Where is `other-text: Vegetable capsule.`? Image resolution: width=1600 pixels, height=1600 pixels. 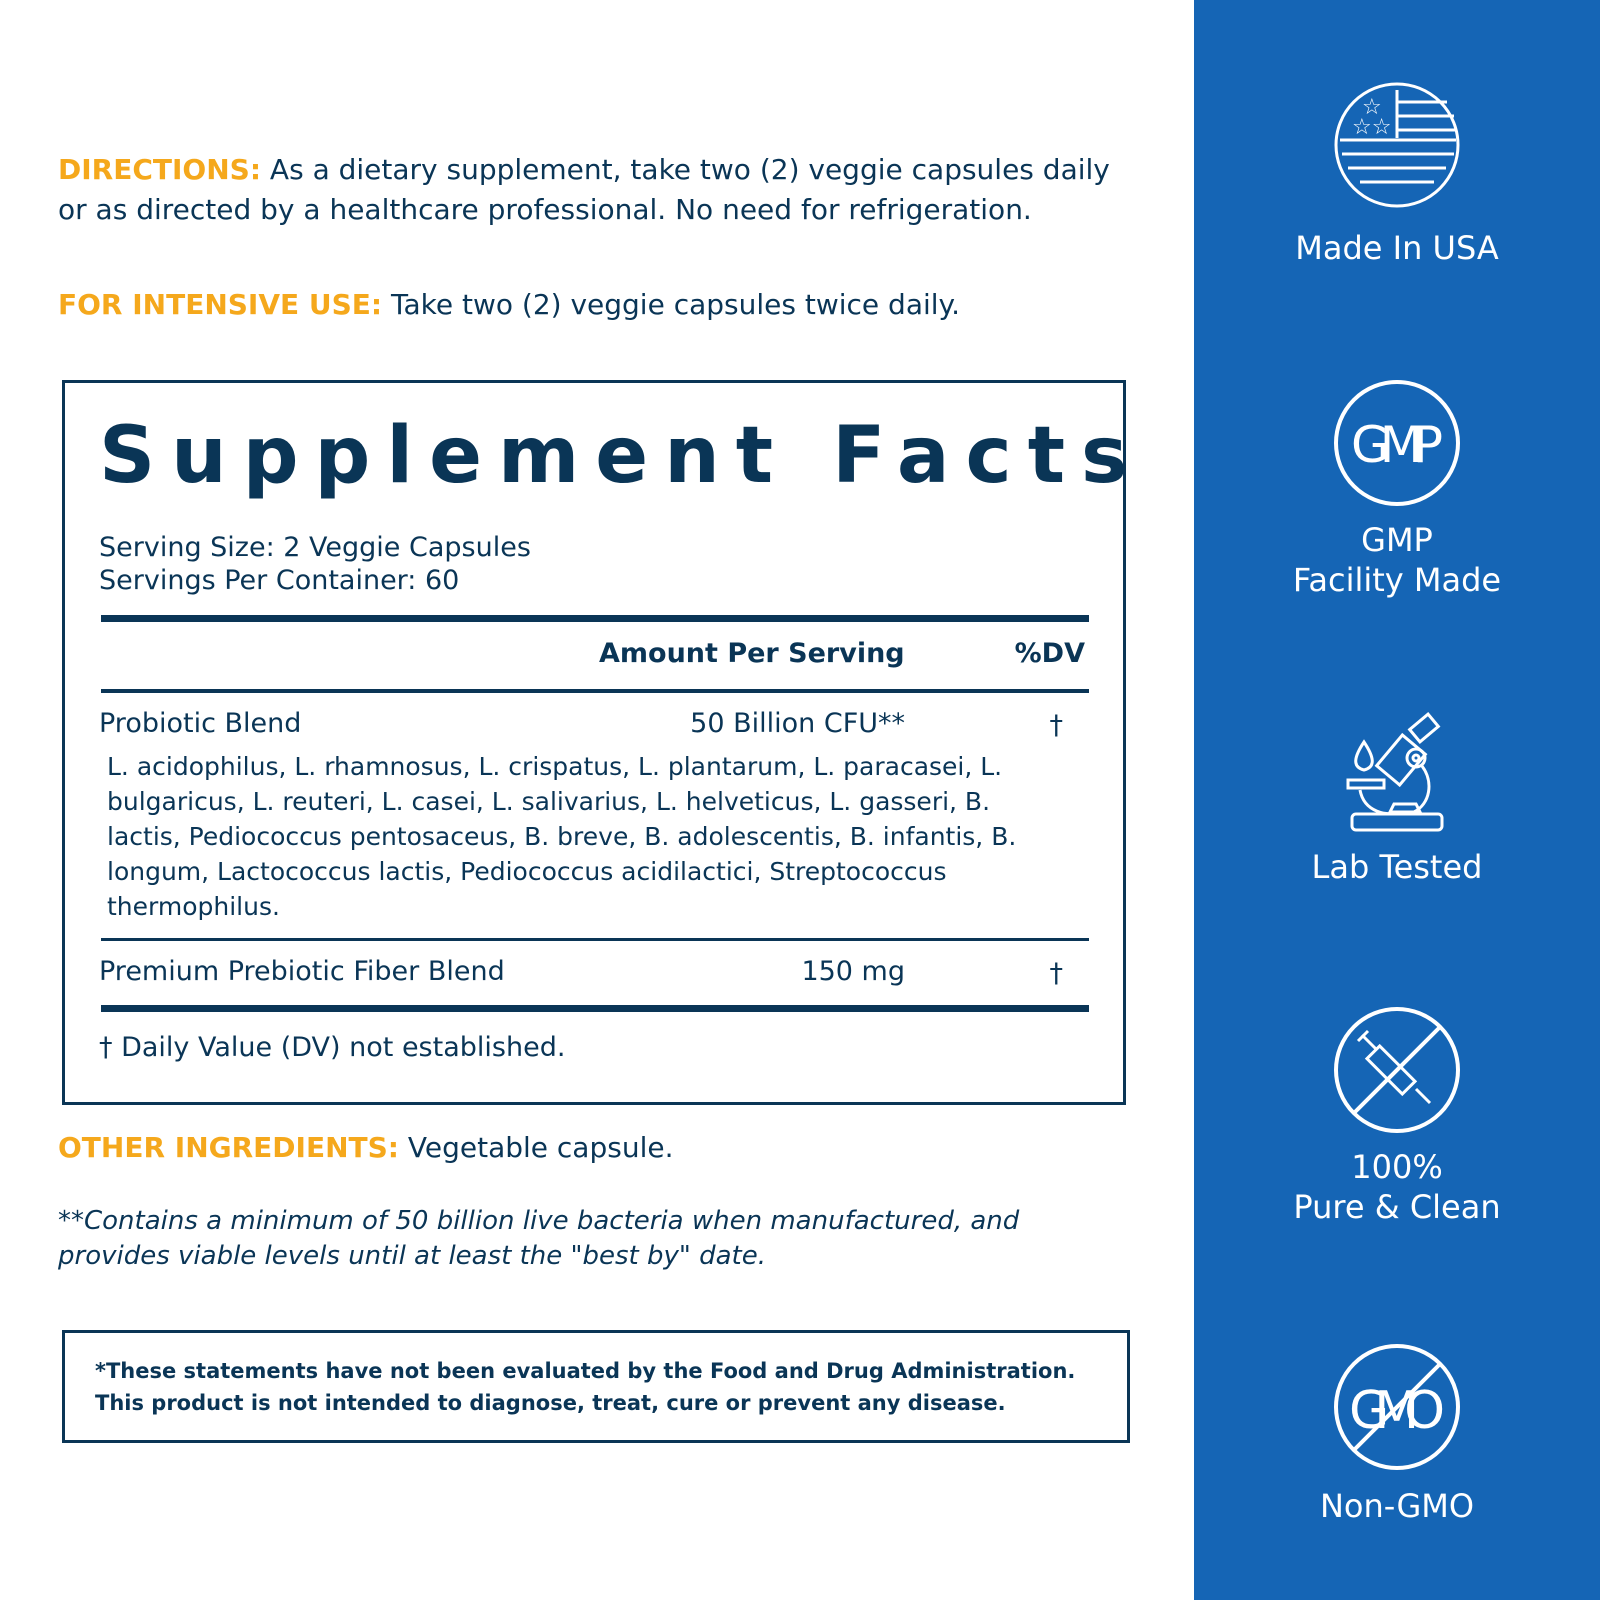
other-text: Vegetable capsule. is located at coordinates (540, 1147).